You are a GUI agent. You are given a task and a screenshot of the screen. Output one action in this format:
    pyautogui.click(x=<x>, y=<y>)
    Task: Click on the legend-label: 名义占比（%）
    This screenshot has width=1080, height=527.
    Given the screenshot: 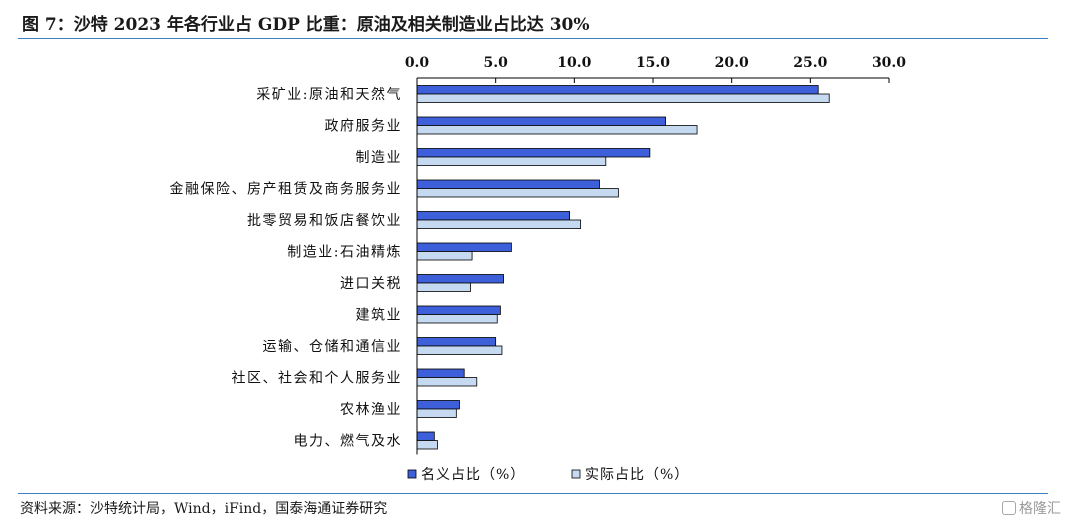 What is the action you would take?
    pyautogui.click(x=473, y=475)
    